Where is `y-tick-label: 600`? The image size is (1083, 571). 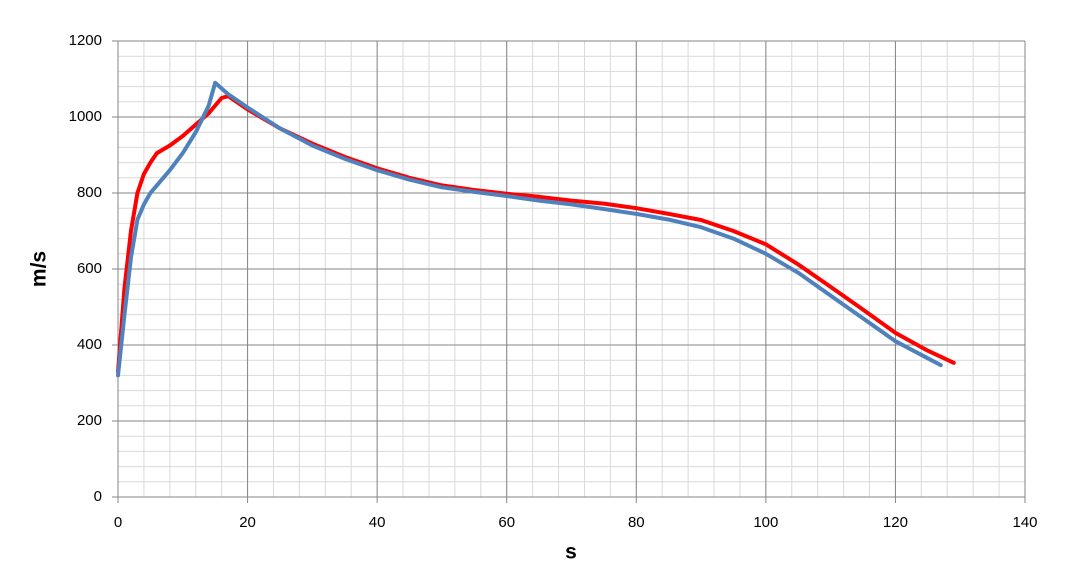 y-tick-label: 600 is located at coordinates (89, 268).